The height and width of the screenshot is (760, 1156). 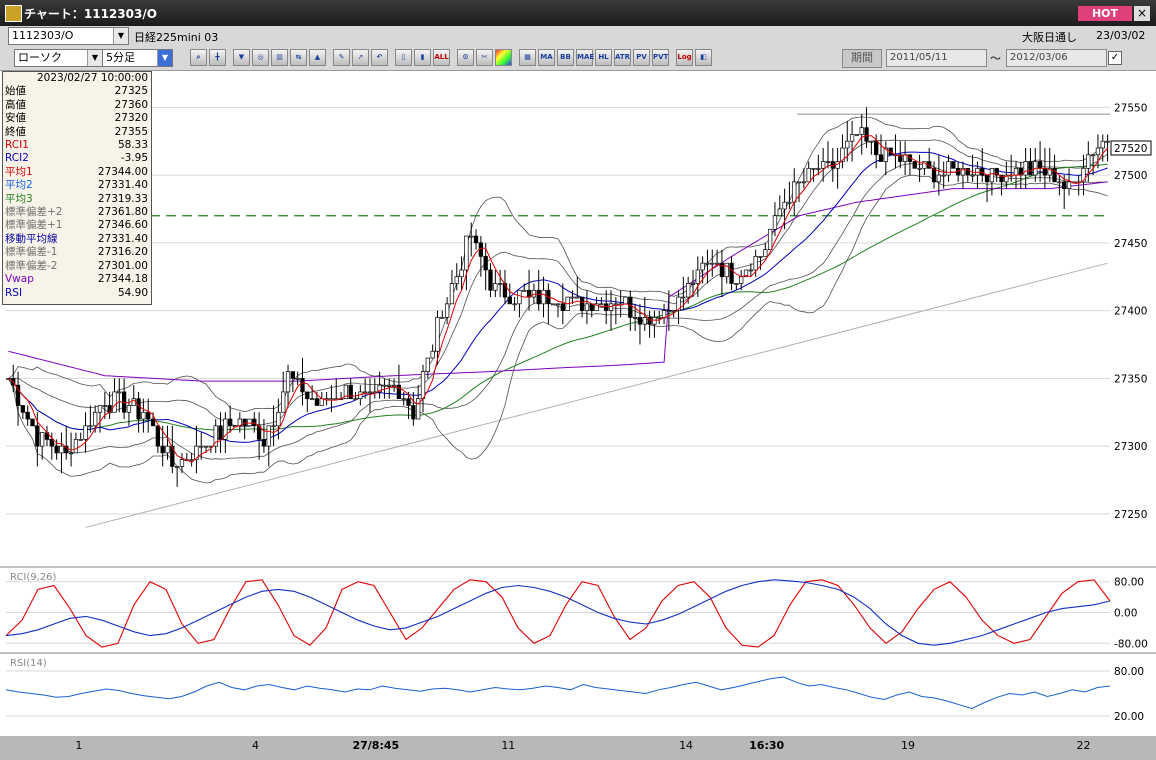 I want to click on close-button: ×, so click(x=1142, y=13).